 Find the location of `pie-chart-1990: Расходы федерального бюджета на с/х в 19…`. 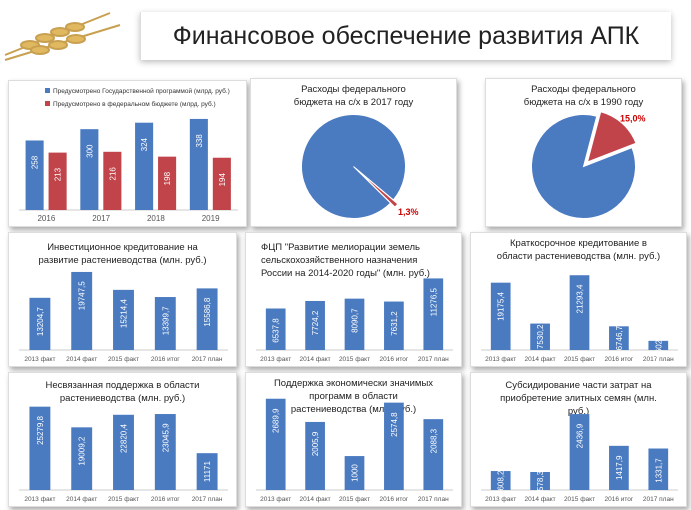

pie-chart-1990: Расходы федерального бюджета на с/х в 19… is located at coordinates (583, 152).